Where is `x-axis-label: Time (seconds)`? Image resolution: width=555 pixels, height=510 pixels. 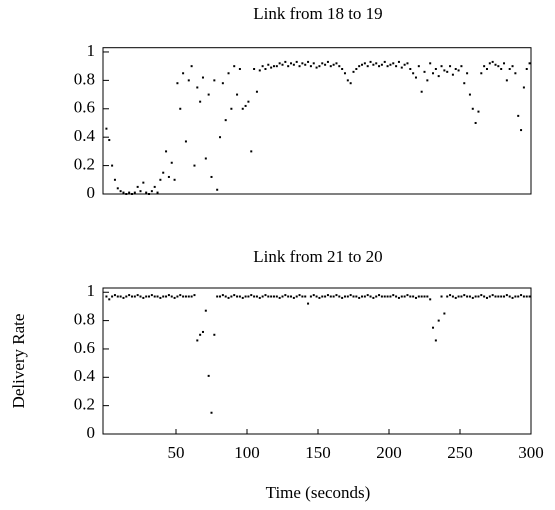 x-axis-label: Time (seconds) is located at coordinates (318, 492).